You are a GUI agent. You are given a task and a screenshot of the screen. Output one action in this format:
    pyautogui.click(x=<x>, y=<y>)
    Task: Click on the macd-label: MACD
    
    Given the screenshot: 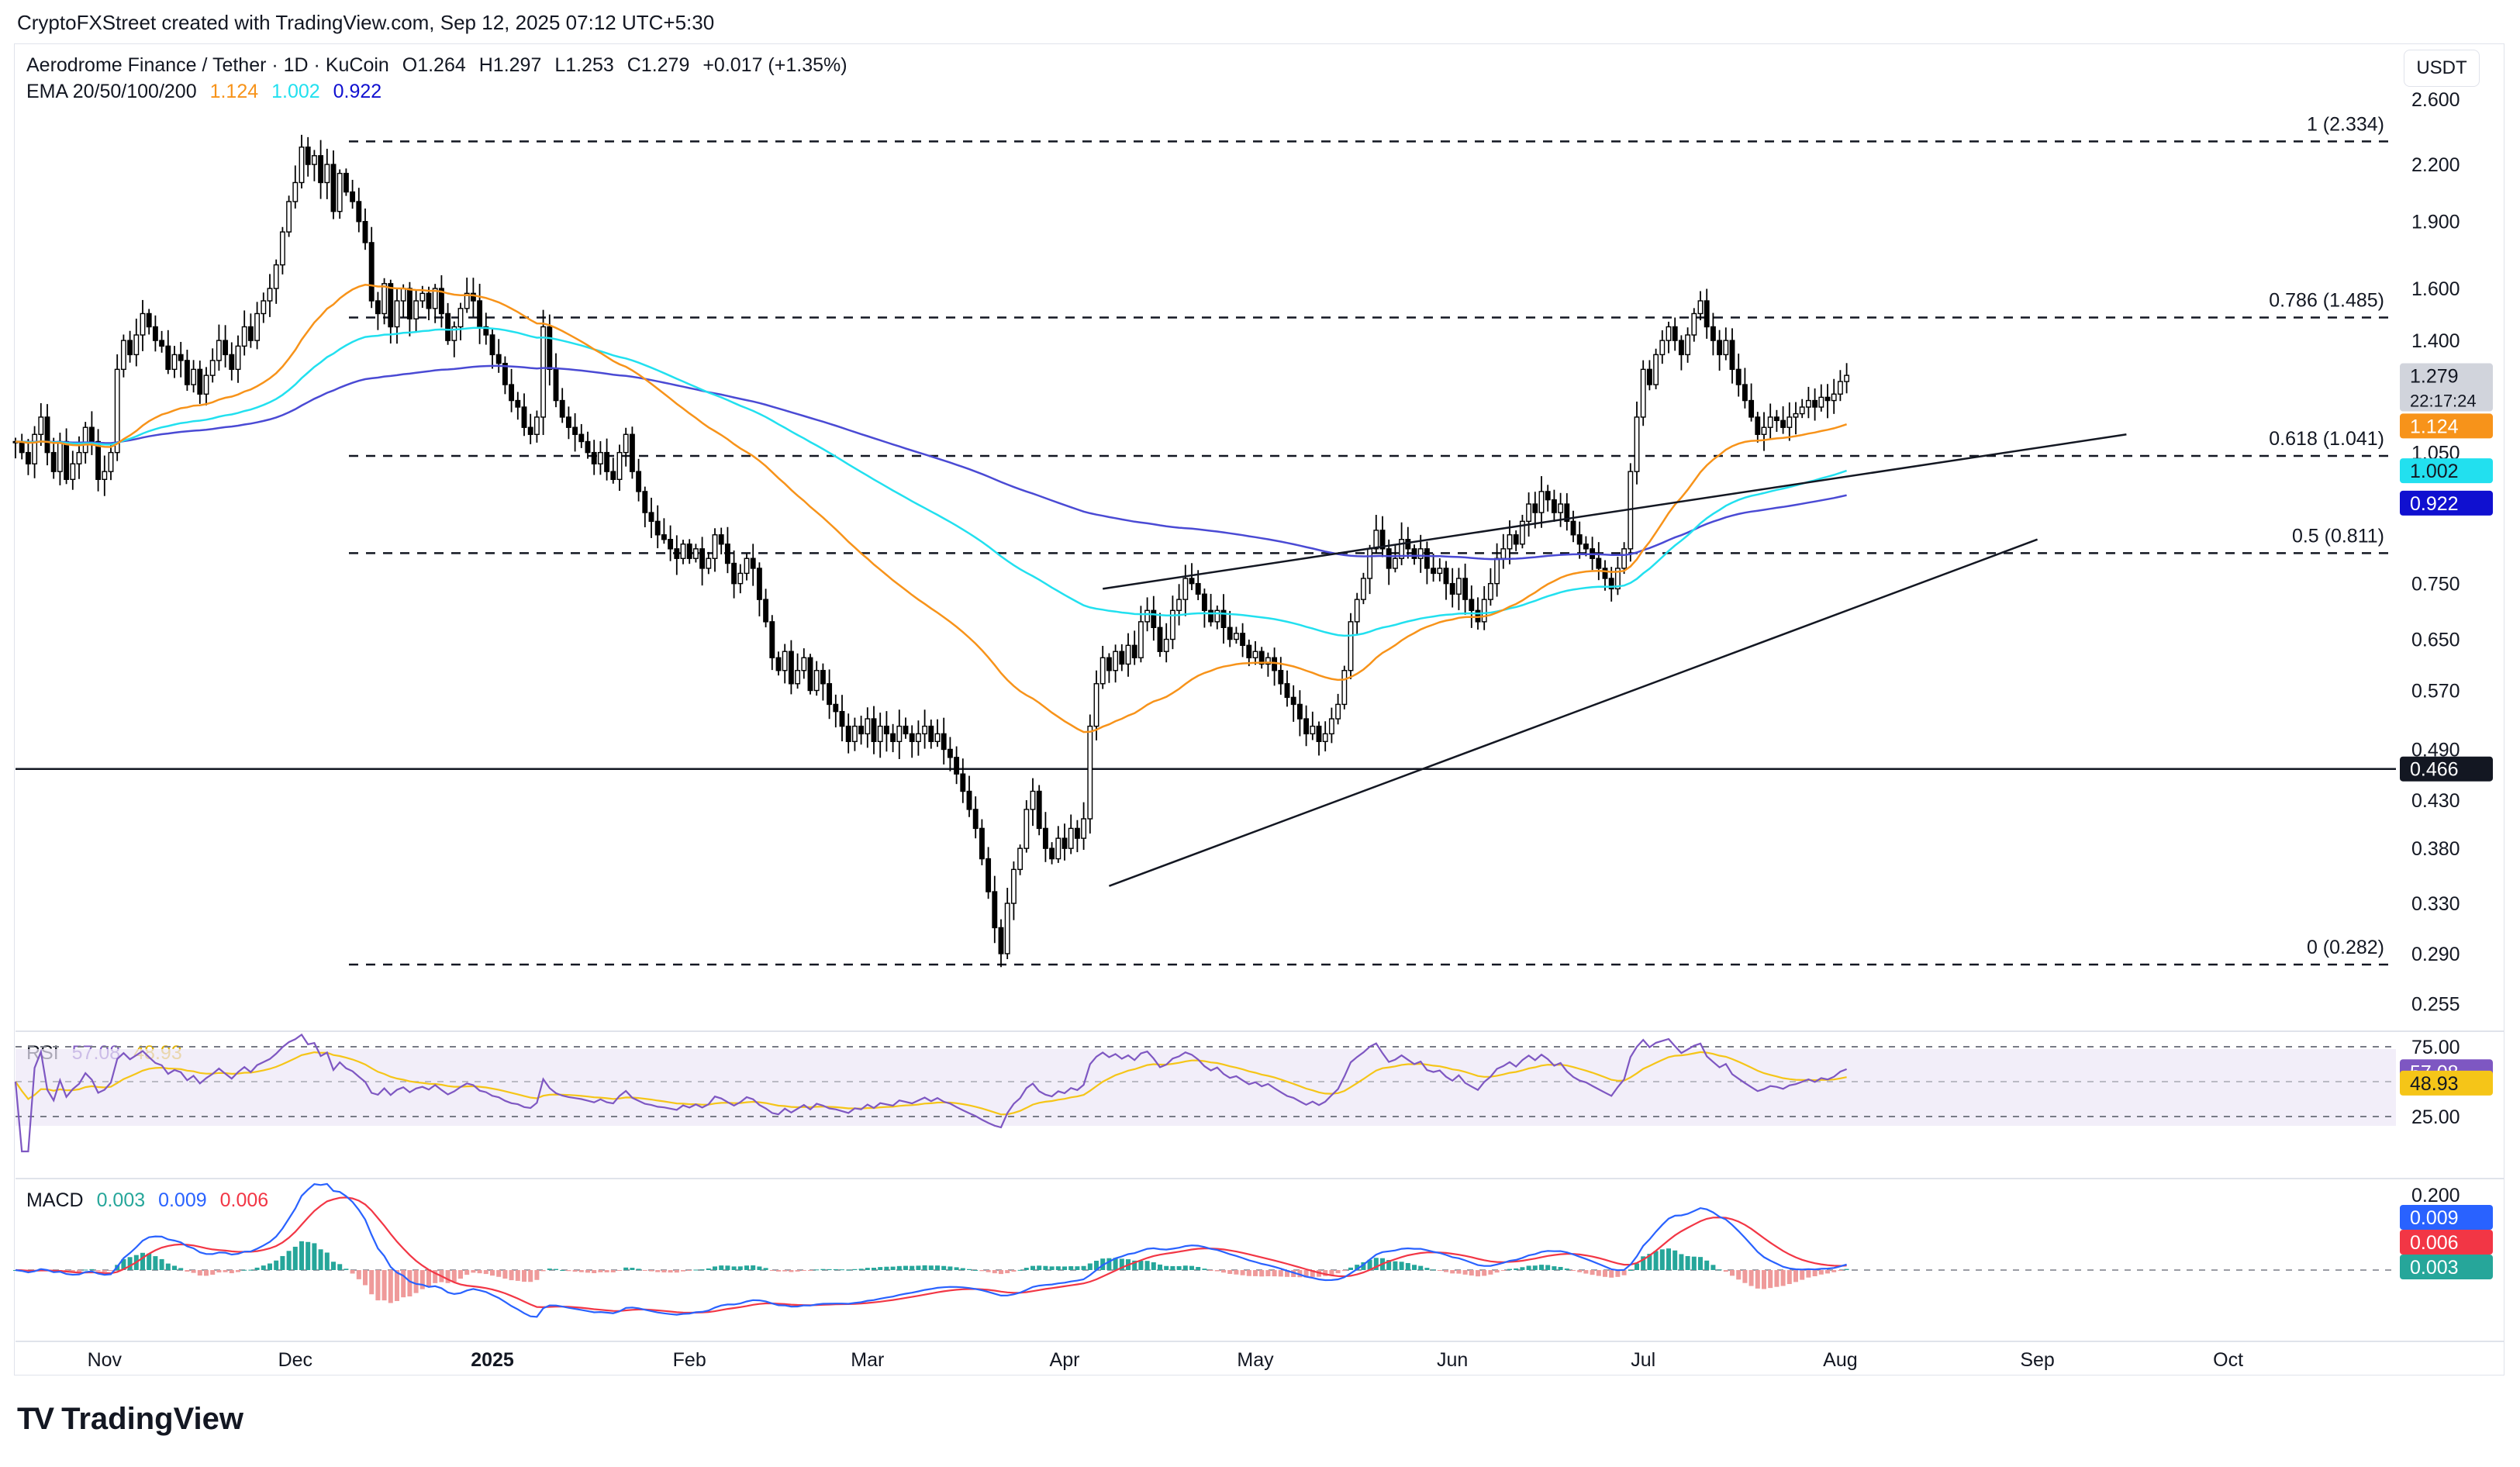 What is the action you would take?
    pyautogui.click(x=55, y=1200)
    